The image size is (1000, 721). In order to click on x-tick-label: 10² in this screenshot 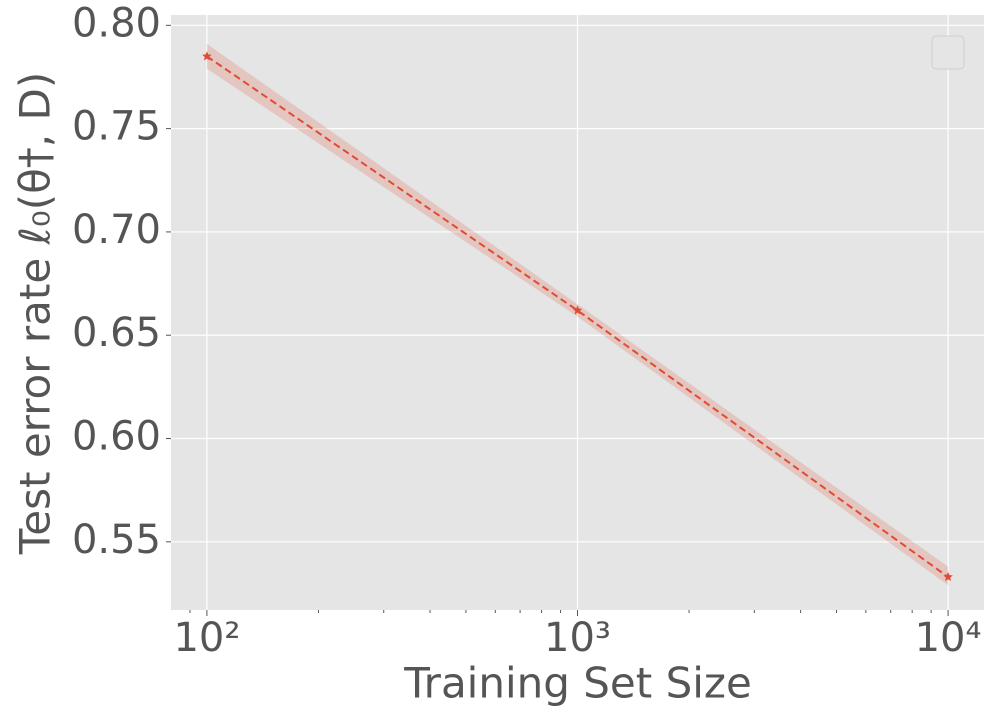, I will do `click(206, 638)`.